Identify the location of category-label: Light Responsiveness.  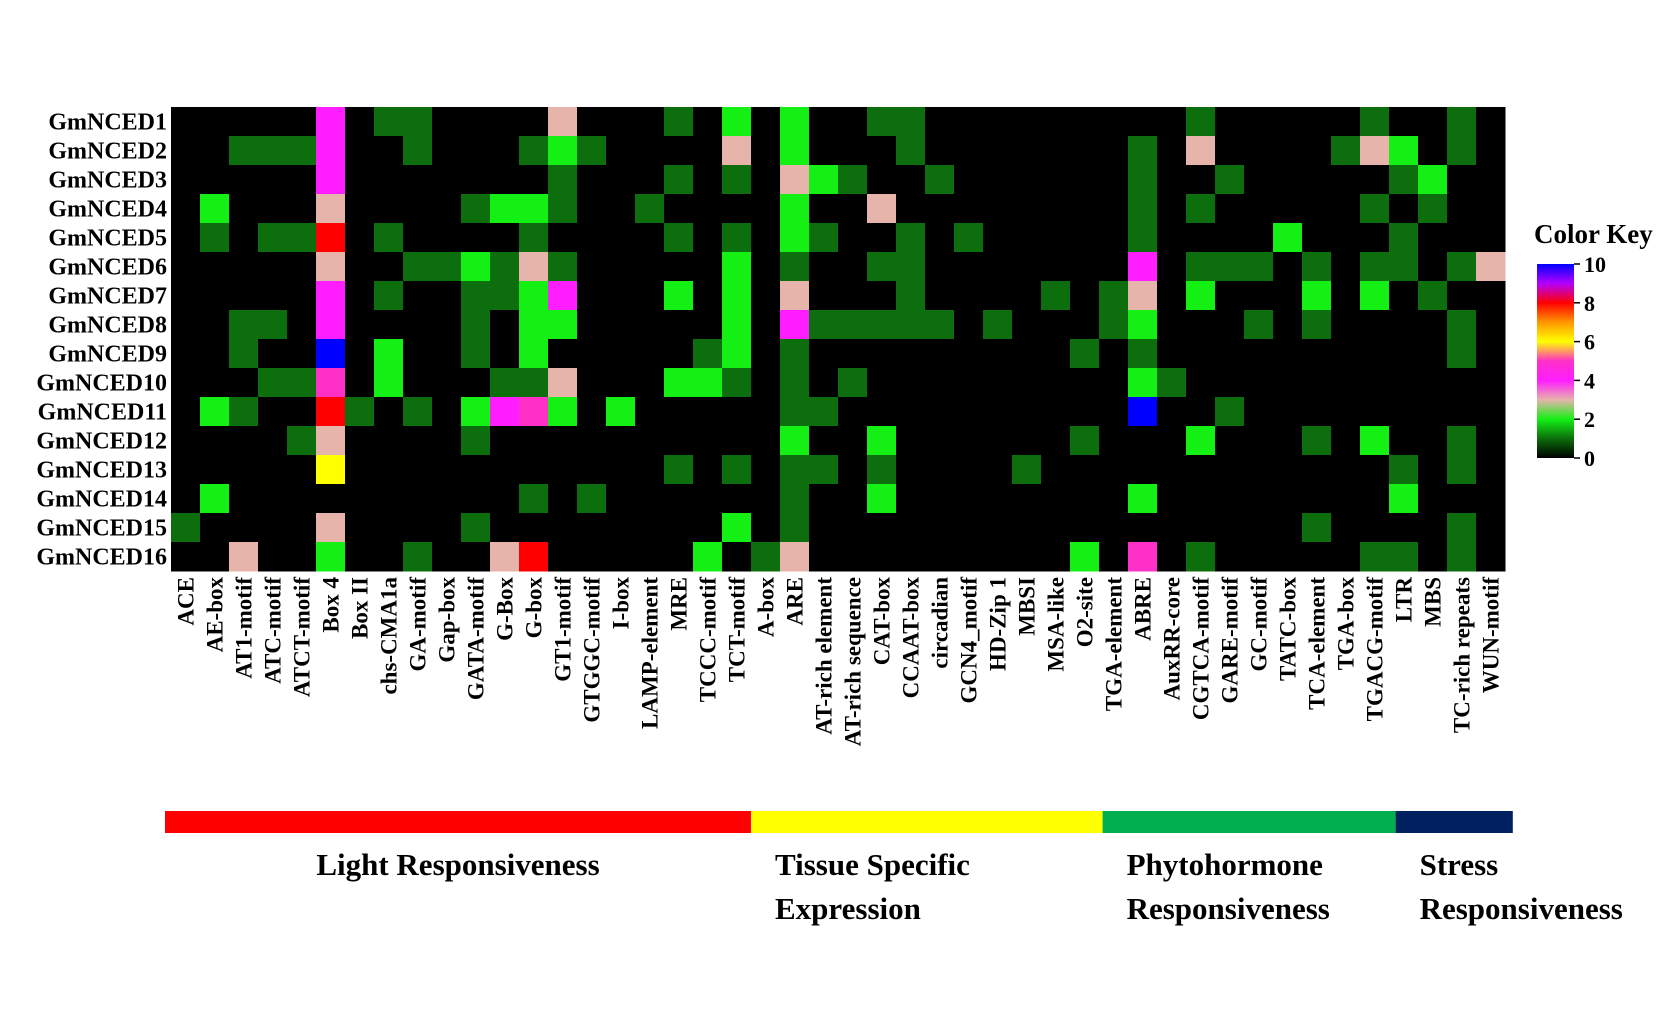
(457, 864).